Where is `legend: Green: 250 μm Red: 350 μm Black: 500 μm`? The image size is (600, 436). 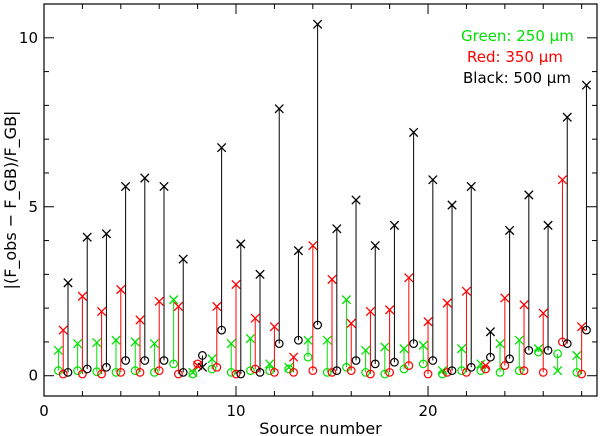
legend: Green: 250 μm Red: 350 μm Black: 500 μm is located at coordinates (517, 57).